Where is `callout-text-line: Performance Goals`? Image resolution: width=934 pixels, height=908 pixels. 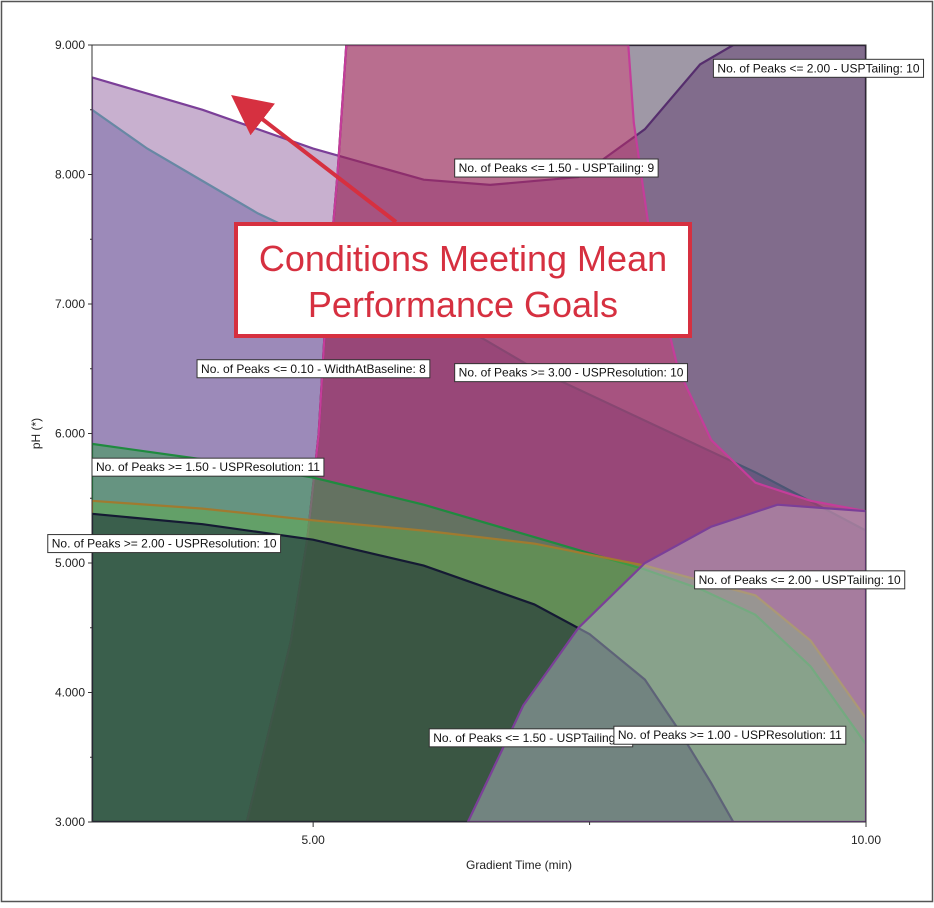 callout-text-line: Performance Goals is located at coordinates (463, 304).